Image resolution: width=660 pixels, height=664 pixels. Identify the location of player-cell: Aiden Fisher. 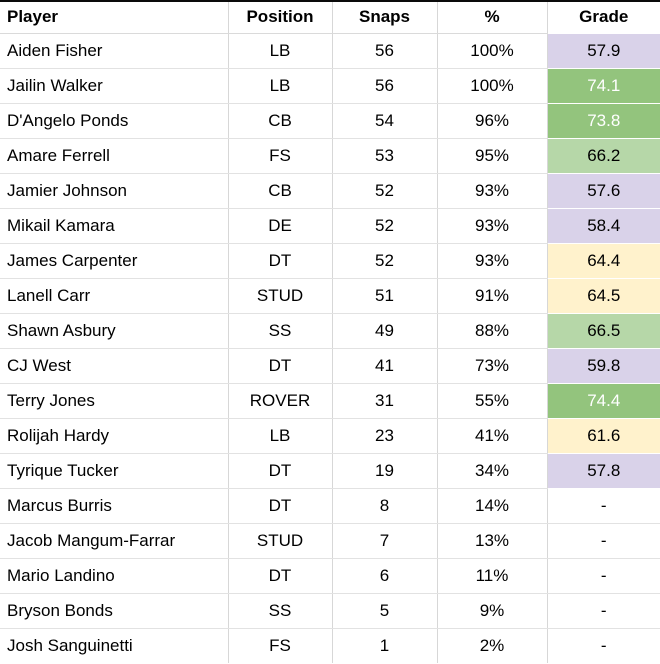
(114, 51).